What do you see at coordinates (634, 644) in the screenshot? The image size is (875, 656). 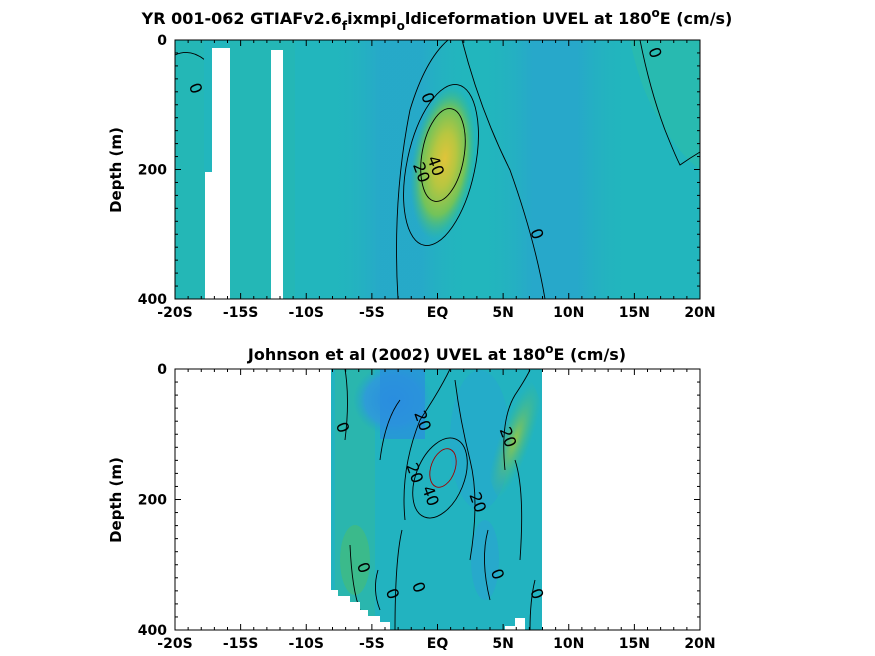 I see `bottom-x-tick-label: 15N` at bounding box center [634, 644].